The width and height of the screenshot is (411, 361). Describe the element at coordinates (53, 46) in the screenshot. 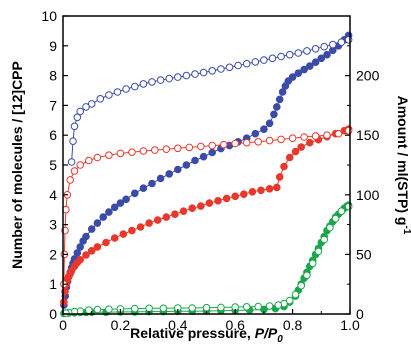

I see `y-left-tick-label: 9` at that location.